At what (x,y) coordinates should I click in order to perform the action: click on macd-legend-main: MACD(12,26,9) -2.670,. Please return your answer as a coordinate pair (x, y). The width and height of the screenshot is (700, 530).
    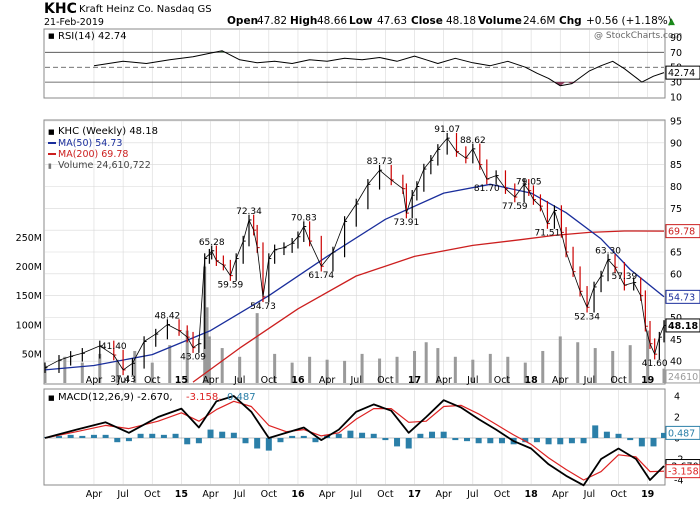
    Looking at the image, I should click on (115, 397).